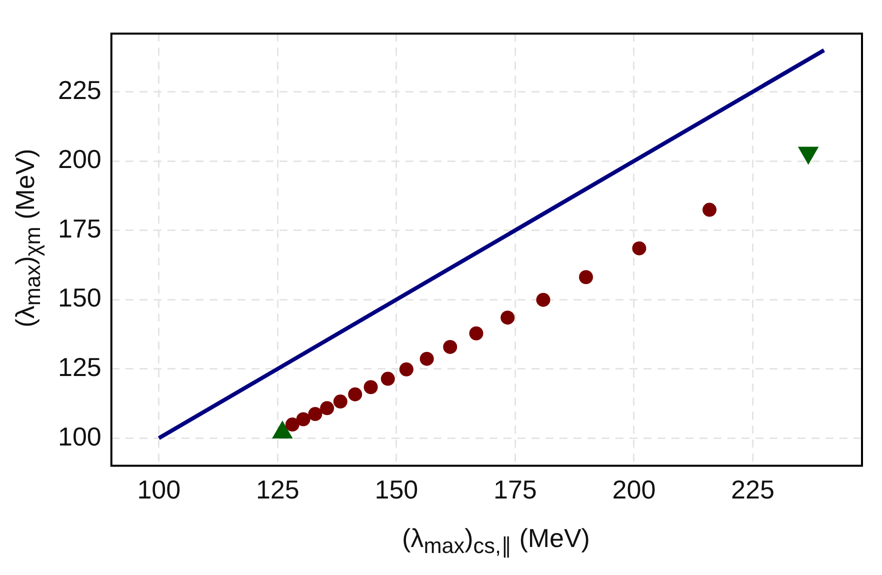  What do you see at coordinates (634, 489) in the screenshot?
I see `x-tick-label: 200` at bounding box center [634, 489].